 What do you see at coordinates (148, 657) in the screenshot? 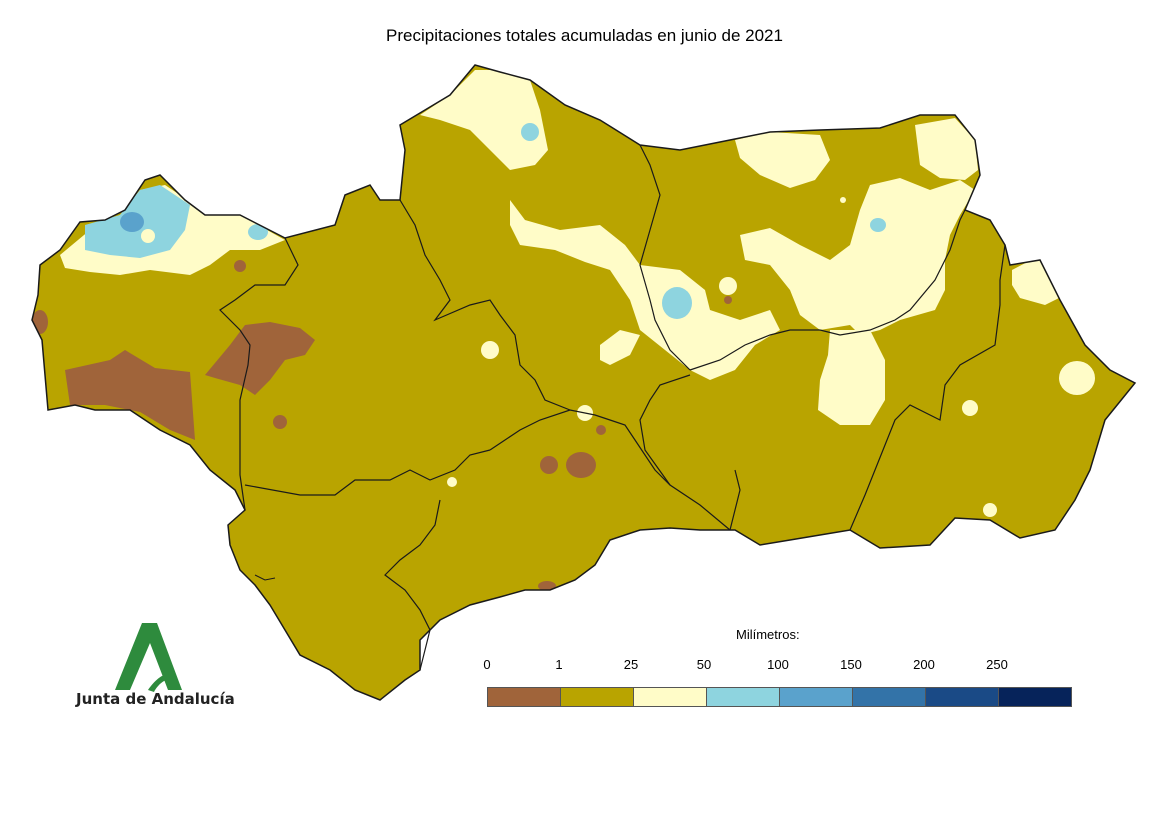
I see `junta-logo-icon` at bounding box center [148, 657].